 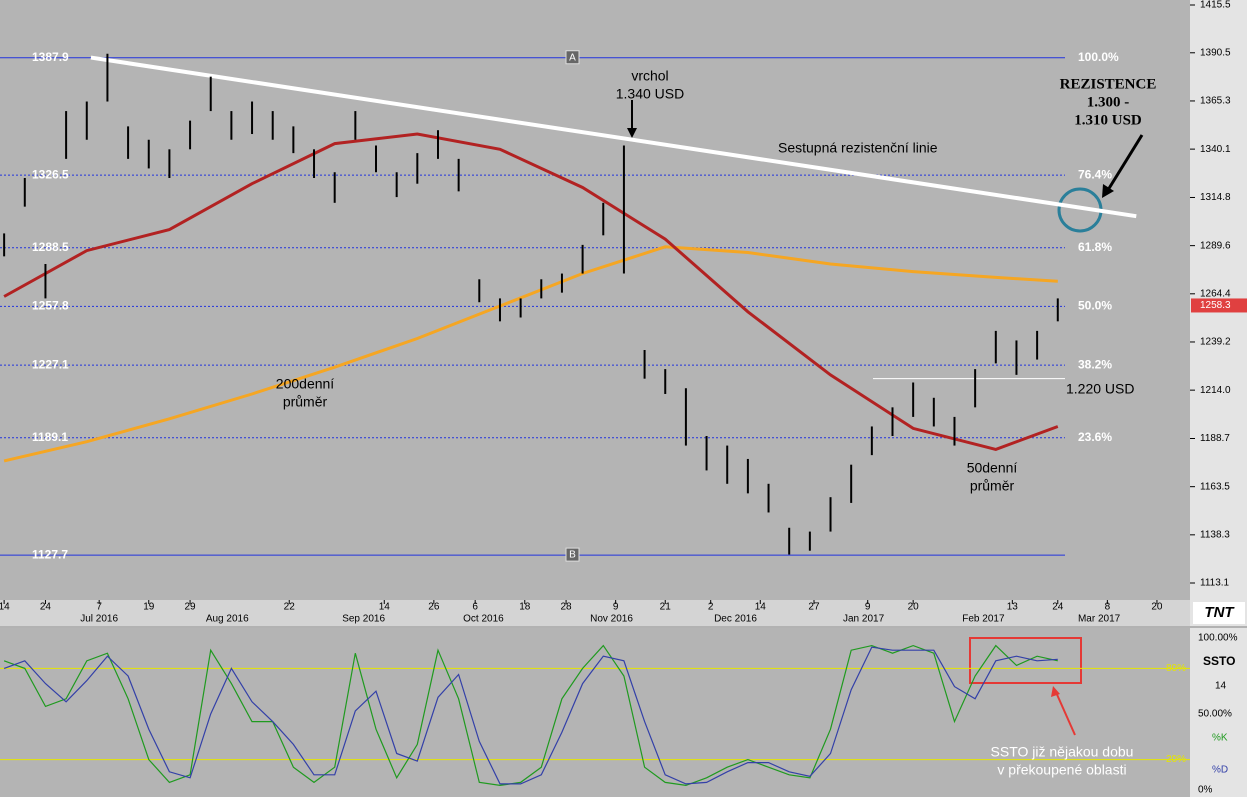 What do you see at coordinates (363, 619) in the screenshot?
I see `month-label: Sep 2016` at bounding box center [363, 619].